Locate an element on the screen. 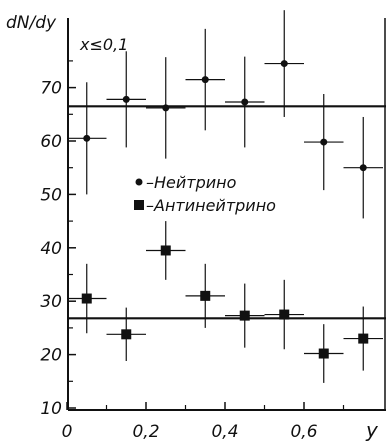 This screenshot has width=387, height=443. y-tick-label: 10 is located at coordinates (51, 409).